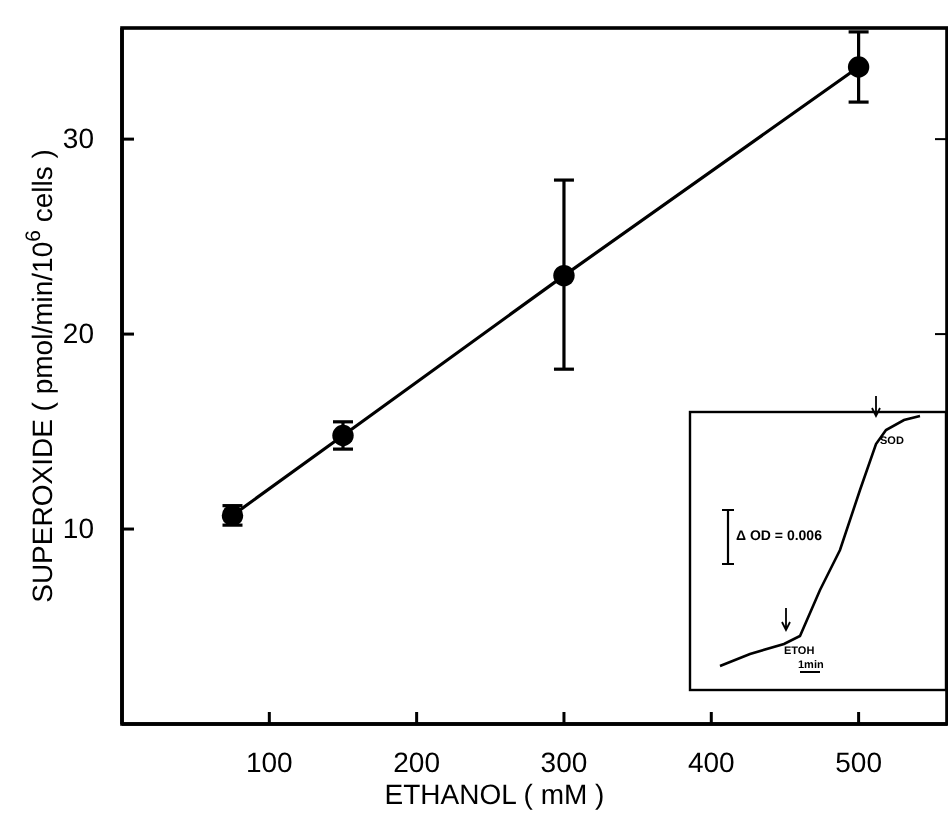 Image resolution: width=948 pixels, height=818 pixels. I want to click on x-tick-label: 500, so click(859, 761).